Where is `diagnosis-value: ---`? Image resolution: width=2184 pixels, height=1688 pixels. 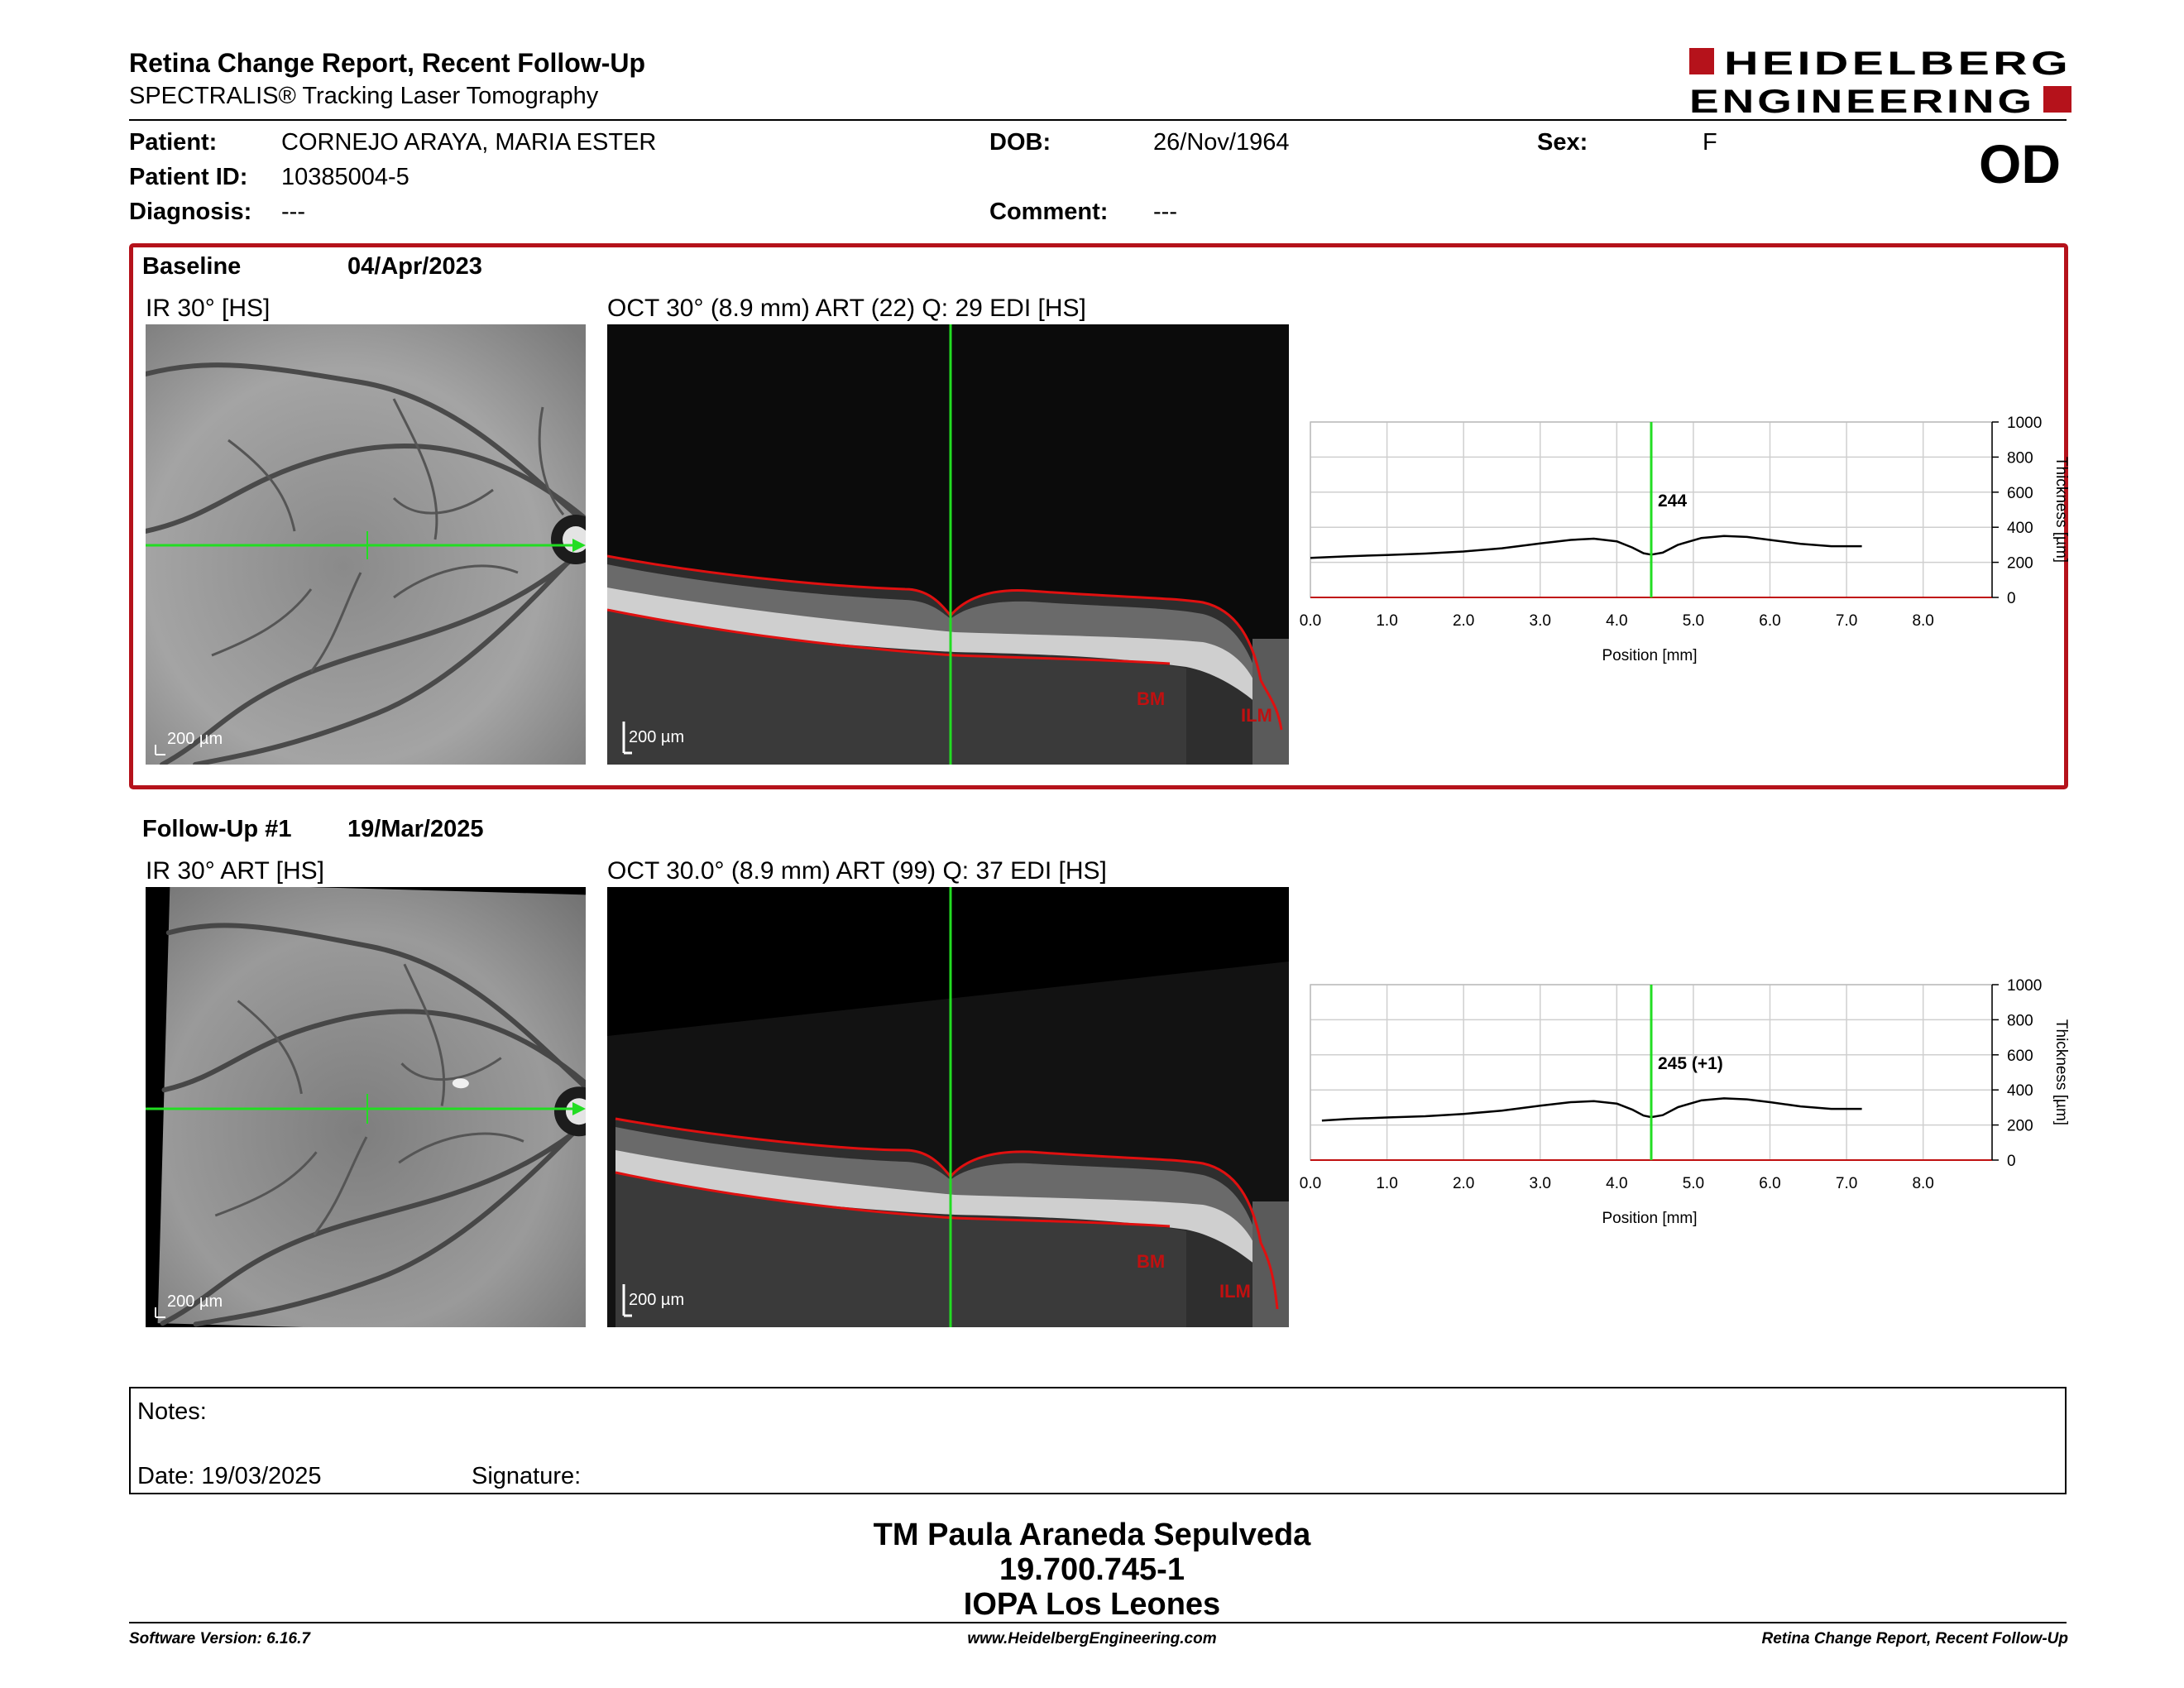 diagnosis-value: --- is located at coordinates (293, 212).